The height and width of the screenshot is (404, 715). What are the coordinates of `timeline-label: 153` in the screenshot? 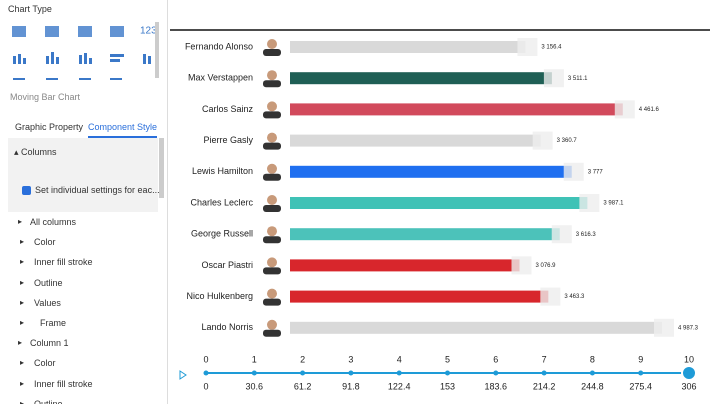 It's located at (447, 386).